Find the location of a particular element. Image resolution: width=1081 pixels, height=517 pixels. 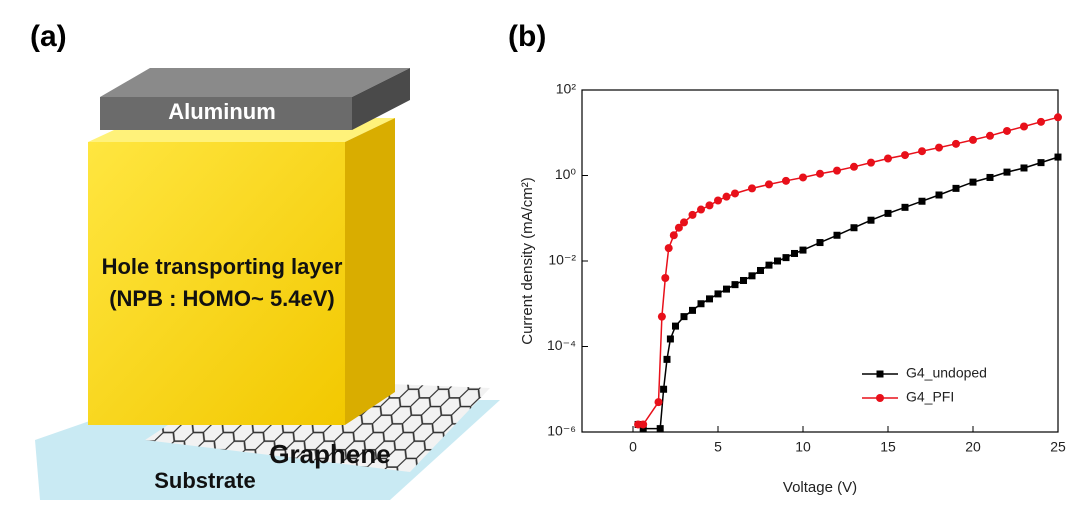

x-tick-label: 20 is located at coordinates (973, 447).